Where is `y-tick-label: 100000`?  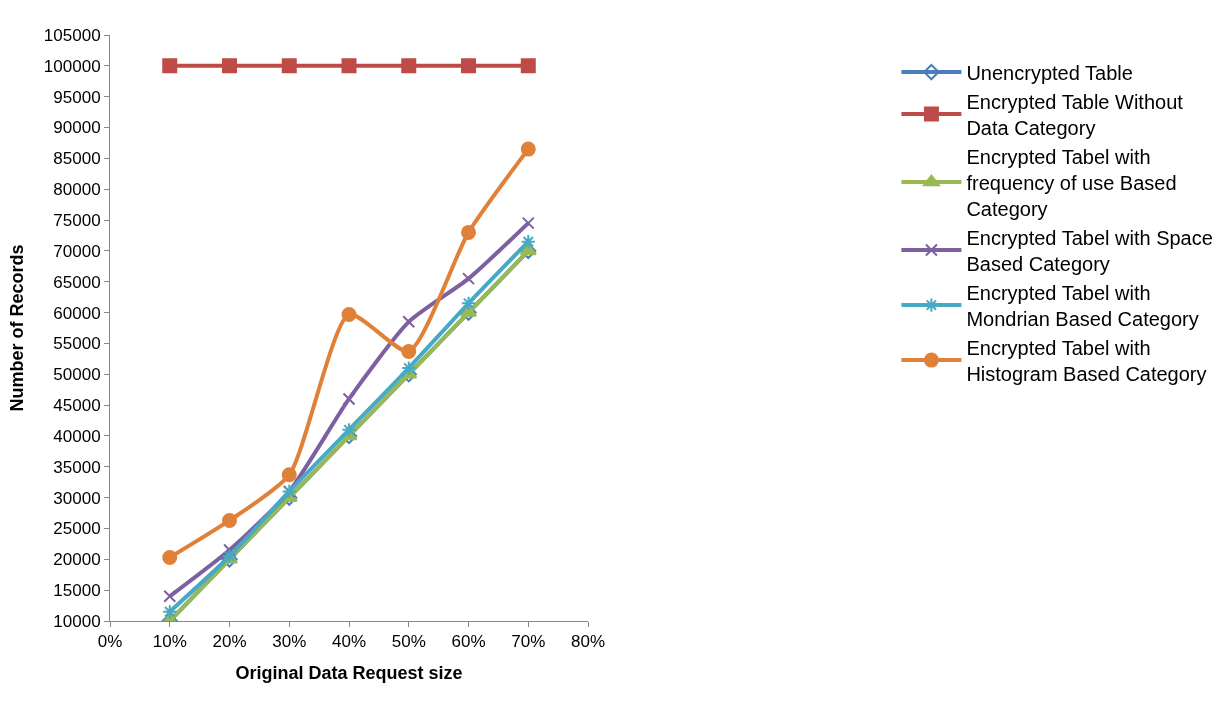 y-tick-label: 100000 is located at coordinates (72, 66).